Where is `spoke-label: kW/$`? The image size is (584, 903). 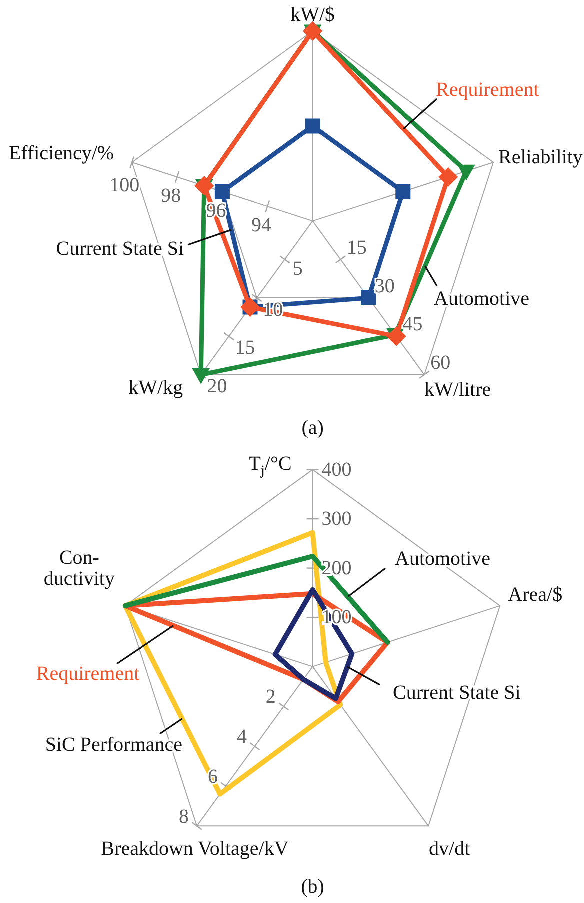
spoke-label: kW/$ is located at coordinates (313, 15).